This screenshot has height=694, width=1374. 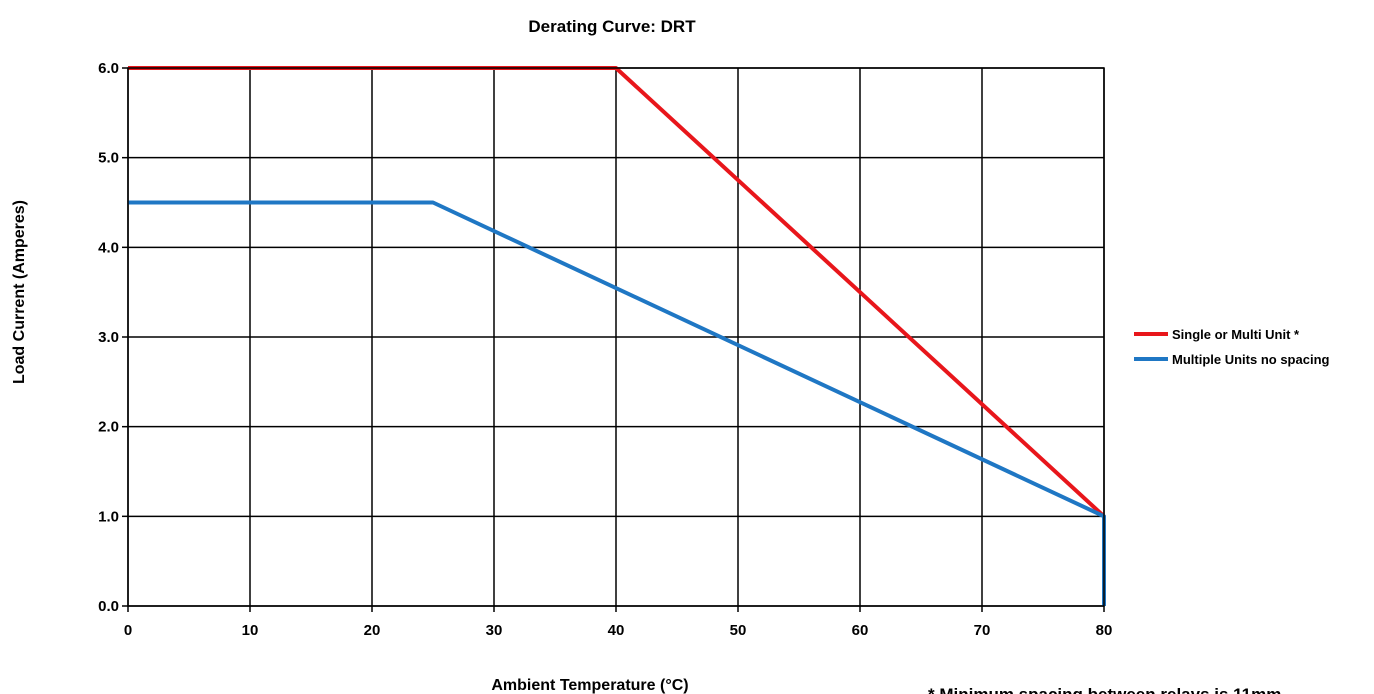 I want to click on x-tick-label-10: 10, so click(x=250, y=630).